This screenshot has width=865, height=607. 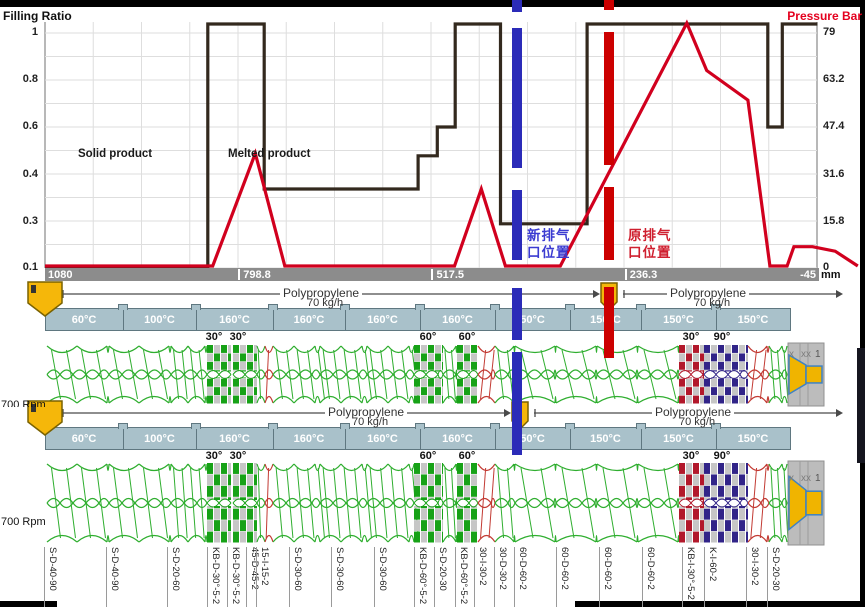 I want to click on x-axis-tickmark, so click(x=432, y=274).